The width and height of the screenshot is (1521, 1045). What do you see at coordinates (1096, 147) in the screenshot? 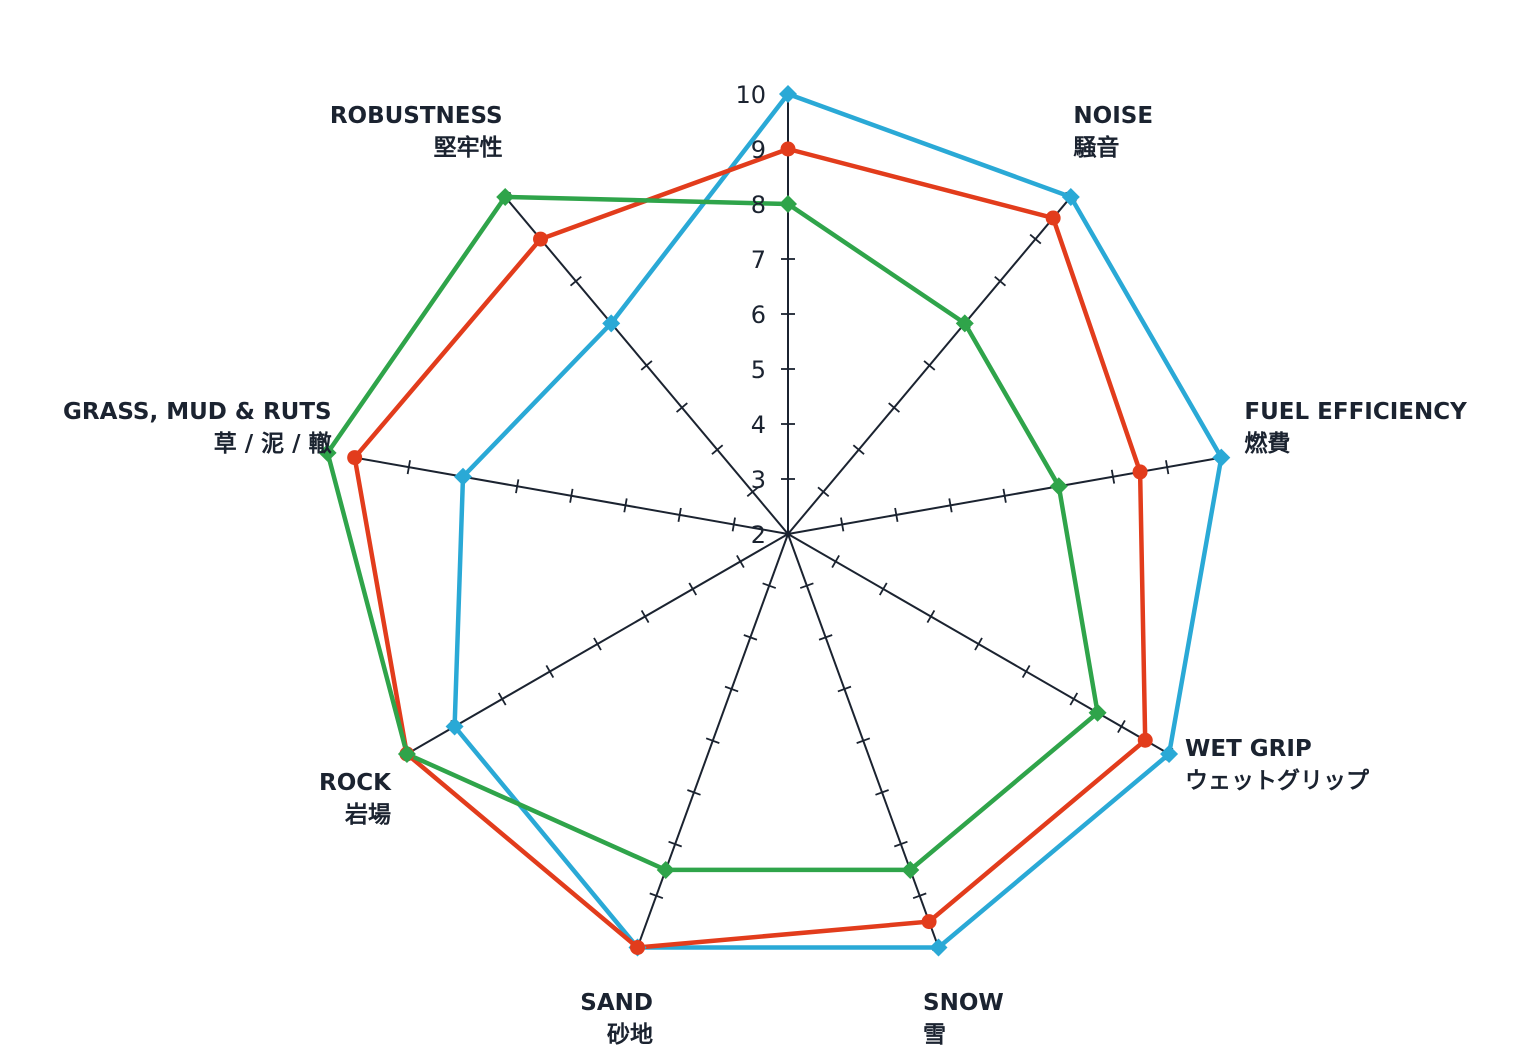
I see `axis-label-ja: 騒音` at bounding box center [1096, 147].